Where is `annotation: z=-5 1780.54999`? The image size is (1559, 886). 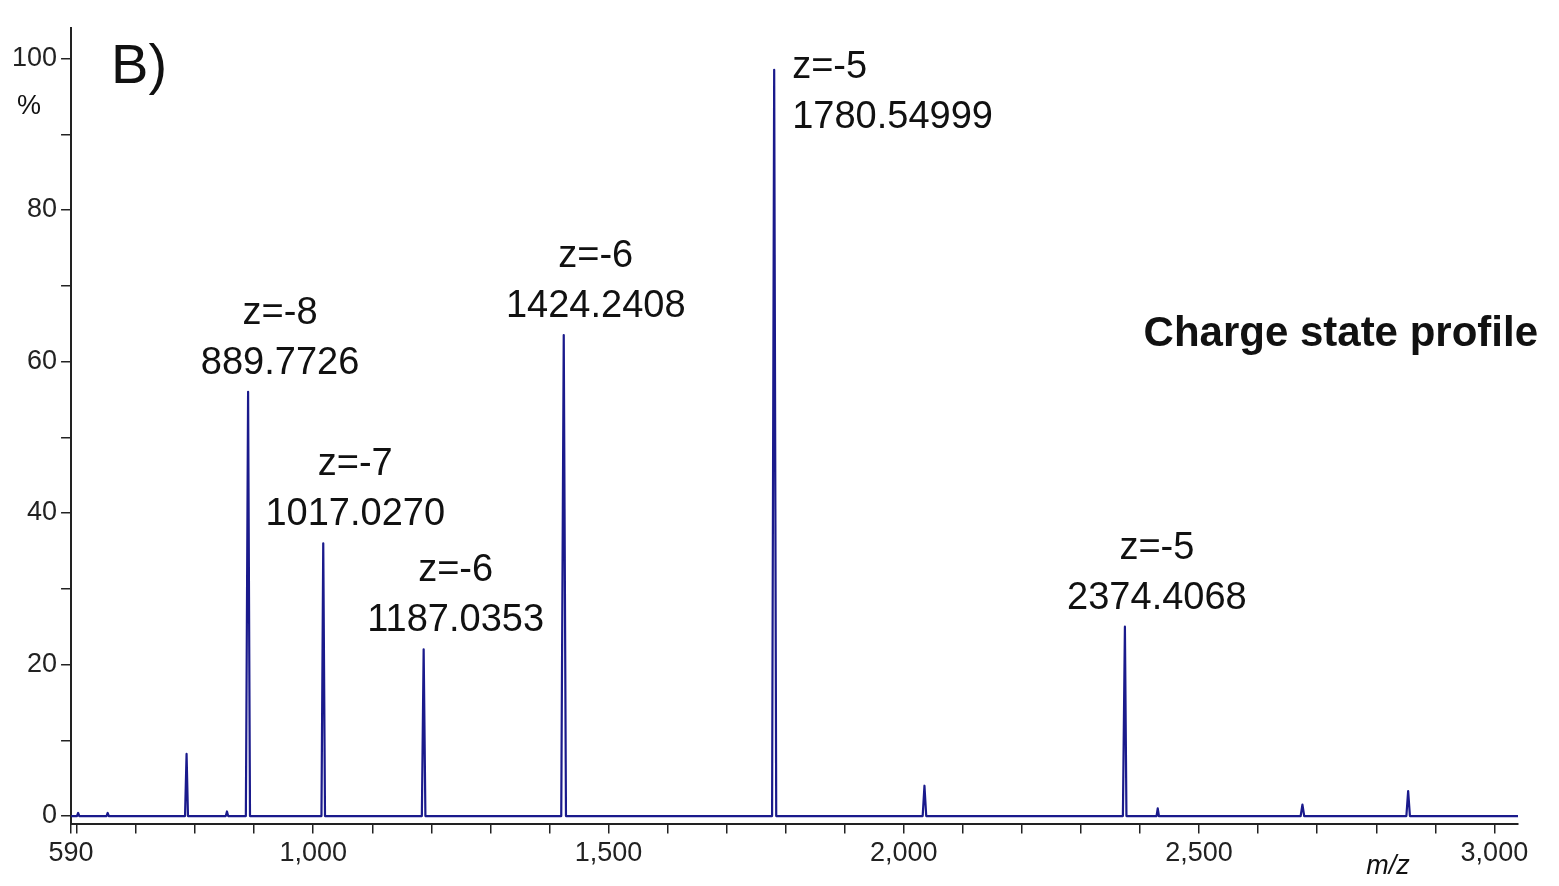 annotation: z=-5 1780.54999 is located at coordinates (892, 90).